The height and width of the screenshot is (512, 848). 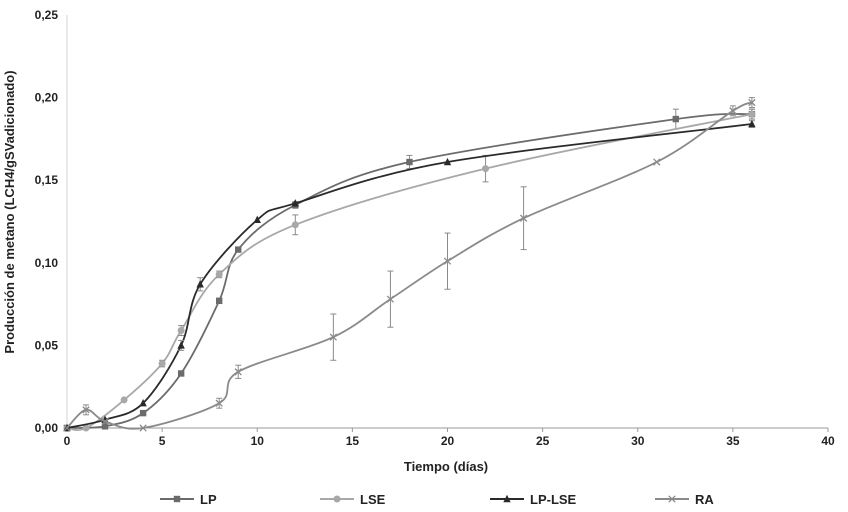 What do you see at coordinates (353, 441) in the screenshot?
I see `x-tick-label: 15` at bounding box center [353, 441].